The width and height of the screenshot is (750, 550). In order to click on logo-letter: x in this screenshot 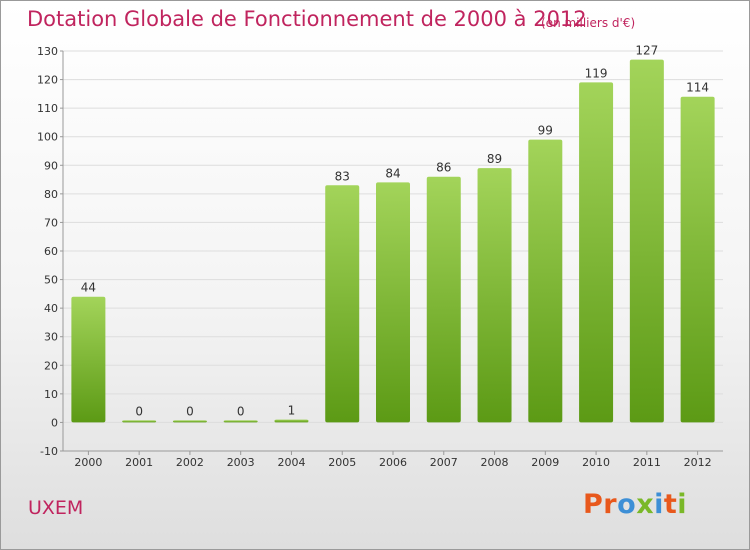, I will do `click(645, 504)`.